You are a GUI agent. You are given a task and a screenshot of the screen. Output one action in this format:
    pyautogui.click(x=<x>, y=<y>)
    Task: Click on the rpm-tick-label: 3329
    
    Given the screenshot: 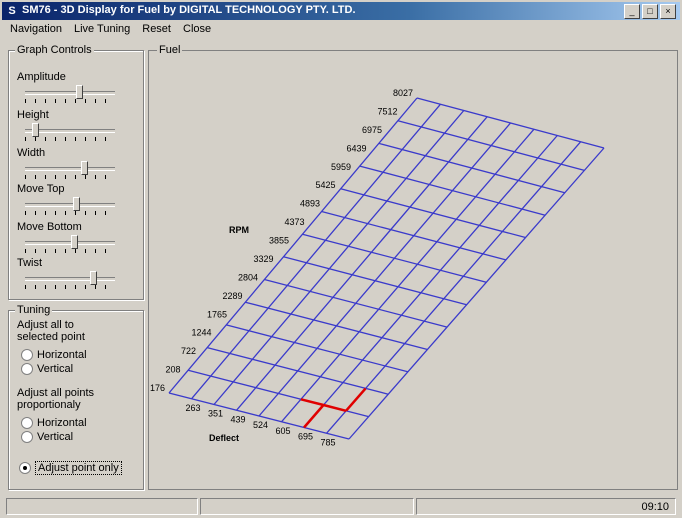 What is the action you would take?
    pyautogui.click(x=263, y=259)
    